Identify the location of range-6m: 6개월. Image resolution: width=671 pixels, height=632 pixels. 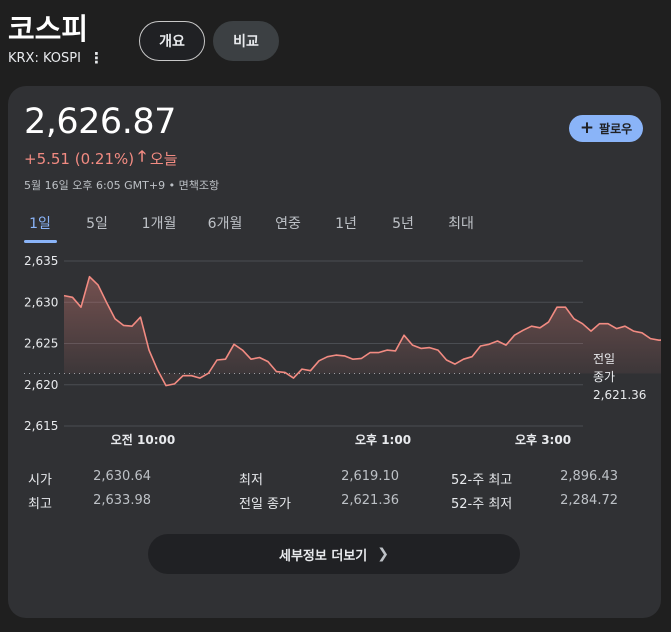
(225, 224).